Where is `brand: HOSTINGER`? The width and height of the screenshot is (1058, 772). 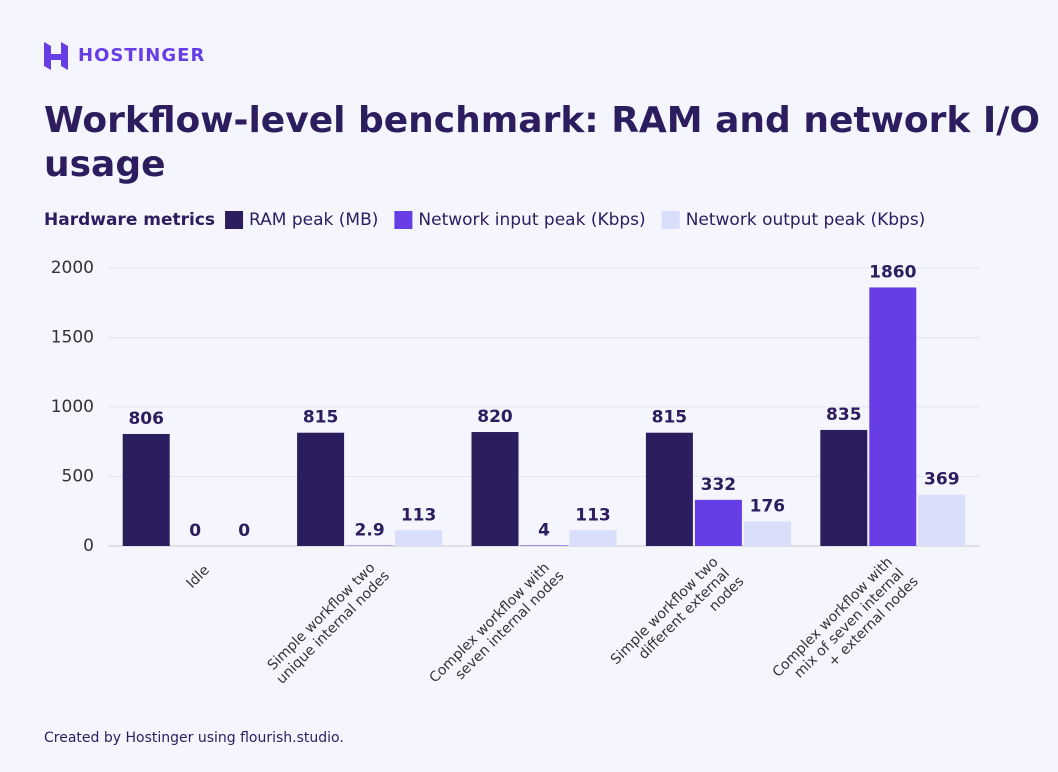
brand: HOSTINGER is located at coordinates (141, 55).